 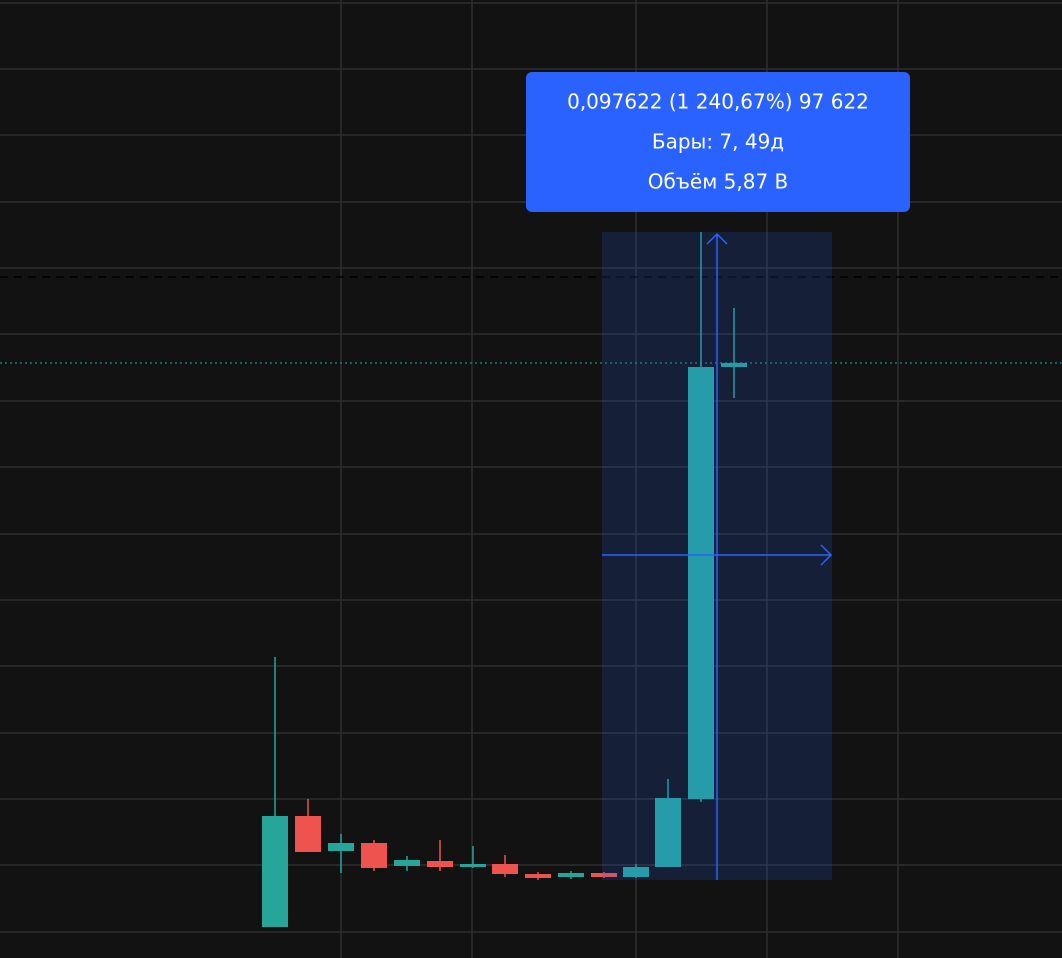 I want to click on tooltip-bars: Бары: 7, 49д, so click(x=718, y=142).